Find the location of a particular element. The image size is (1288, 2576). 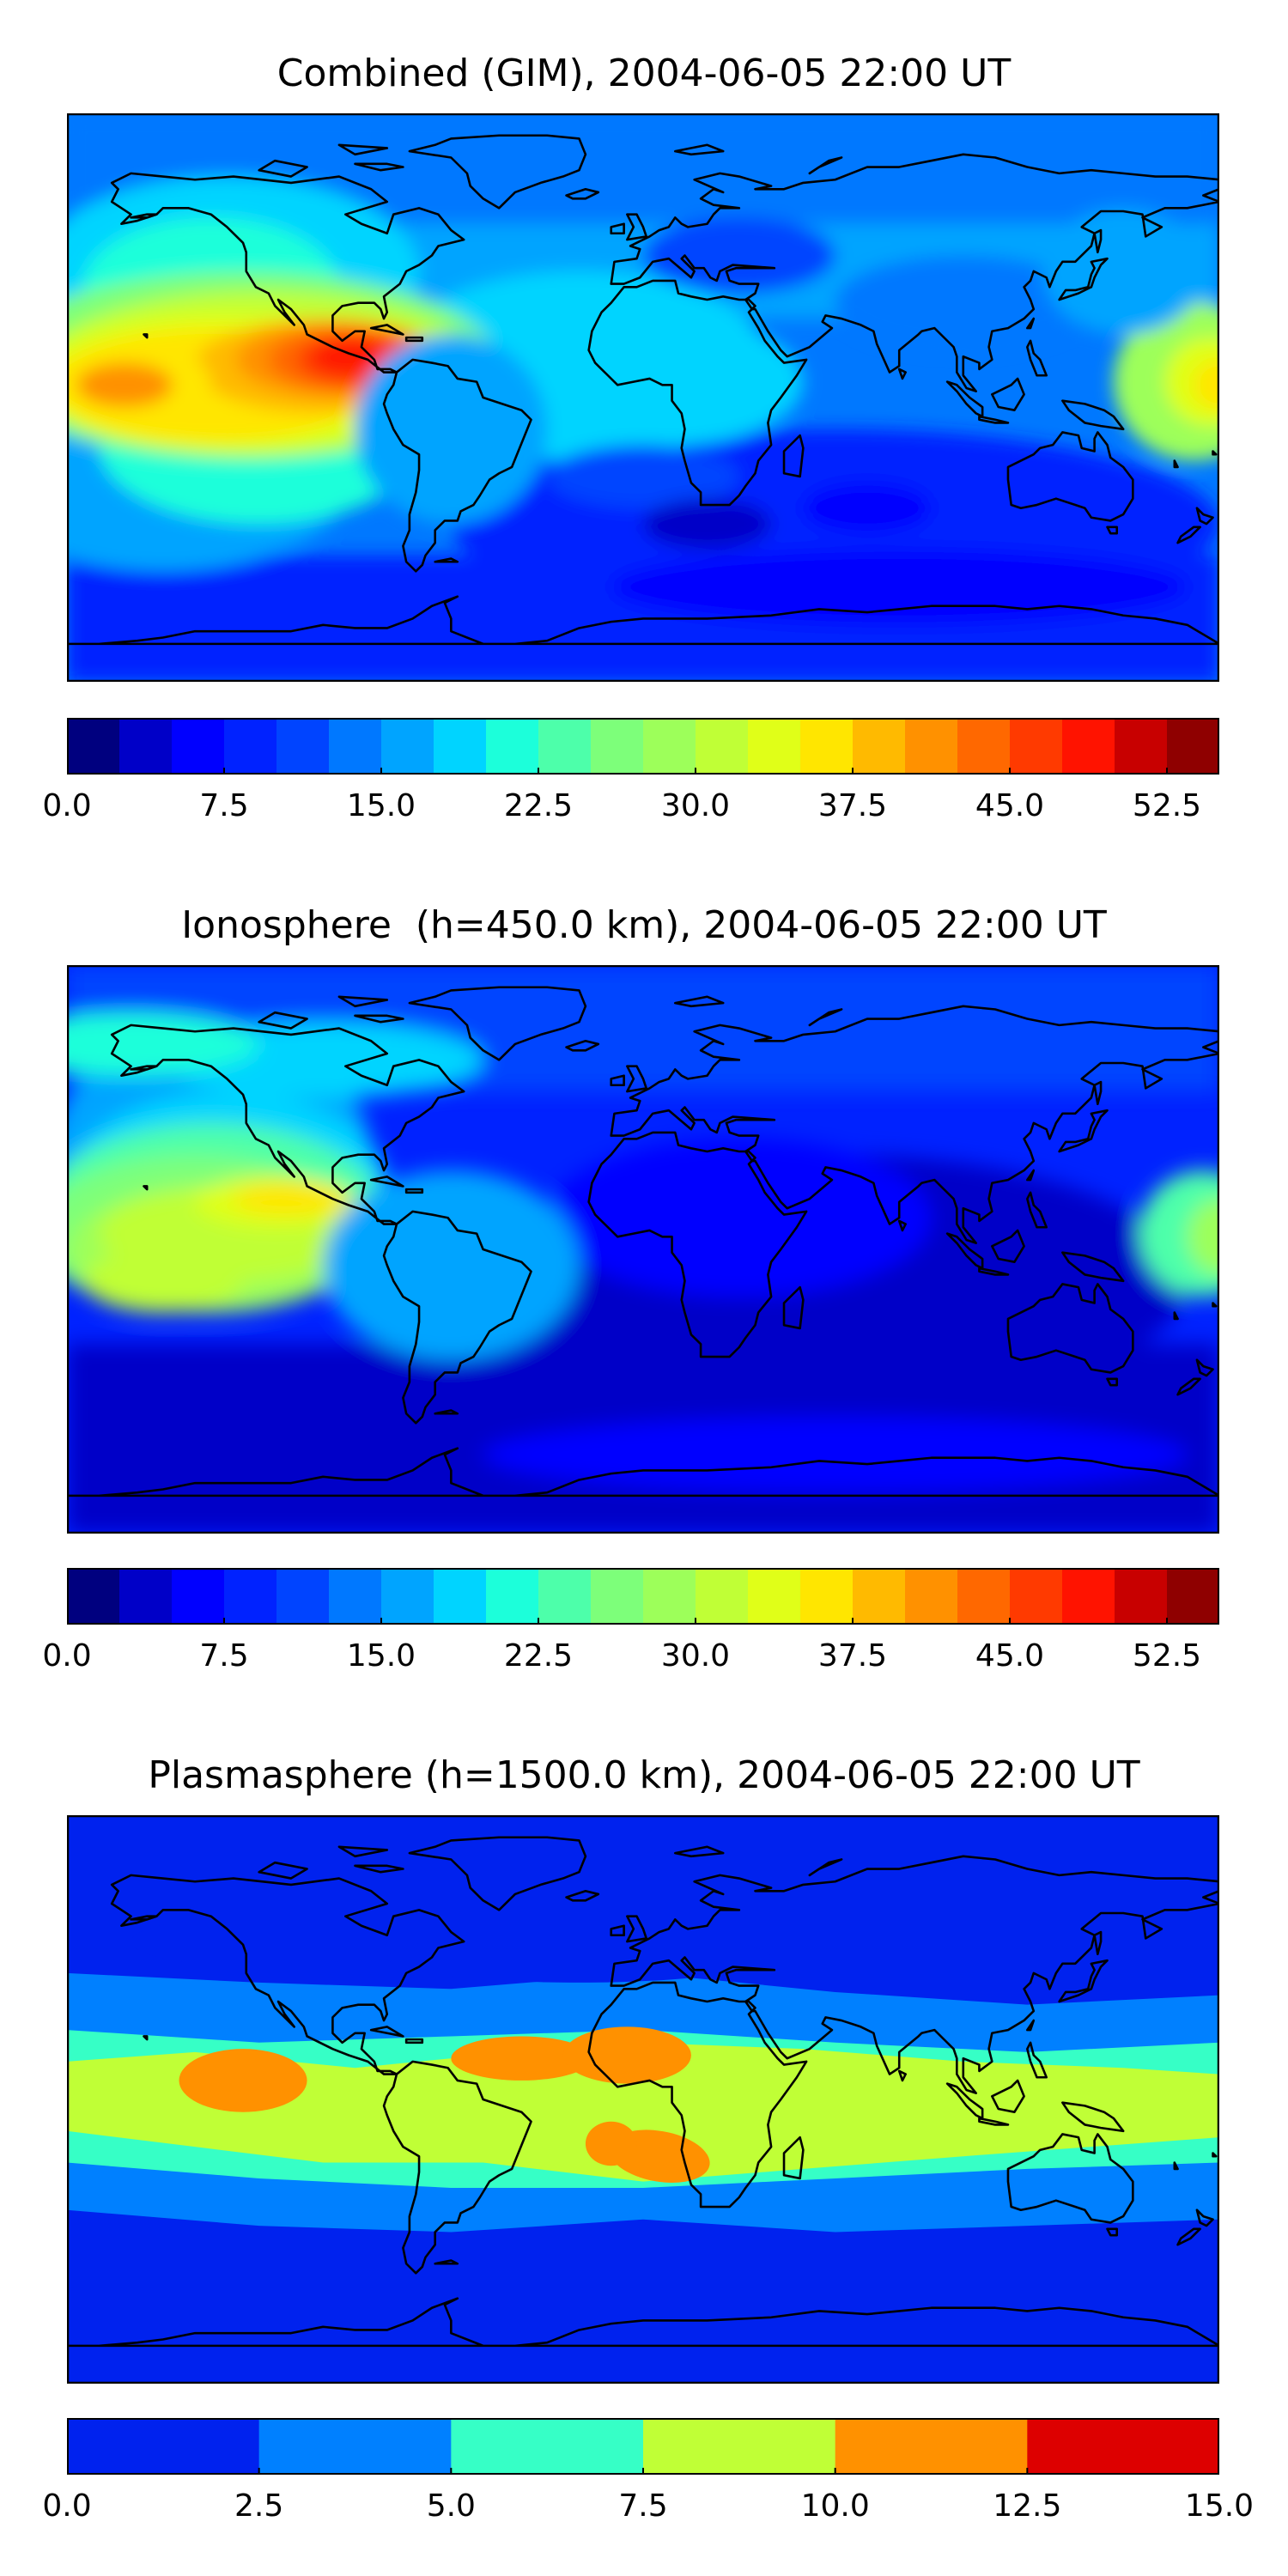

colorbar-tick-label: 5.0 is located at coordinates (451, 2506).